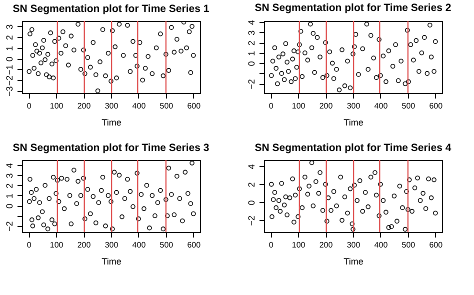 The image size is (474, 295). What do you see at coordinates (111, 8) in the screenshot?
I see `chart-title: SN Segmentation plot for Time Series 1` at bounding box center [111, 8].